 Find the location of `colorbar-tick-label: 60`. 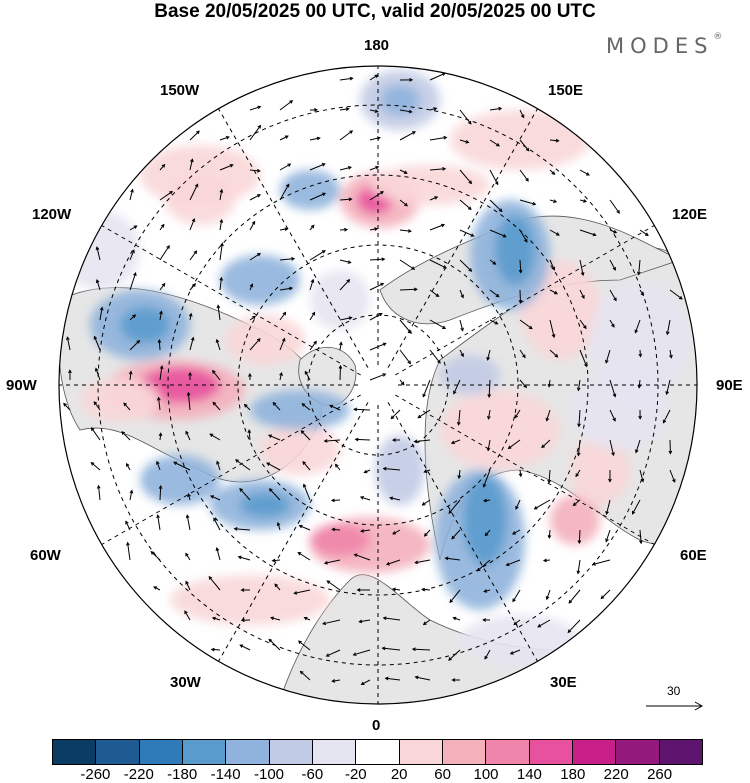

colorbar-tick-label: 60 is located at coordinates (442, 774).